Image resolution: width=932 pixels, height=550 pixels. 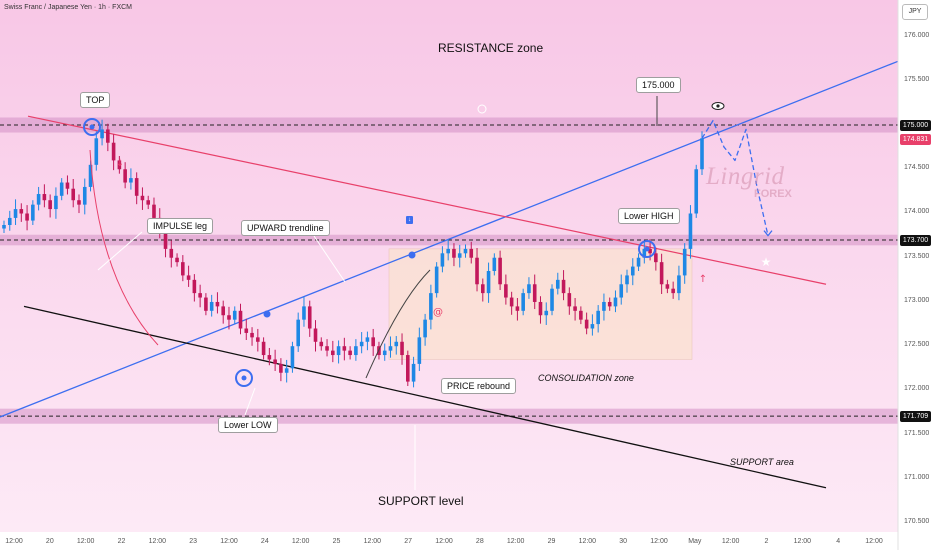 What do you see at coordinates (915, 240) in the screenshot?
I see `level-price-tag: 173.700` at bounding box center [915, 240].